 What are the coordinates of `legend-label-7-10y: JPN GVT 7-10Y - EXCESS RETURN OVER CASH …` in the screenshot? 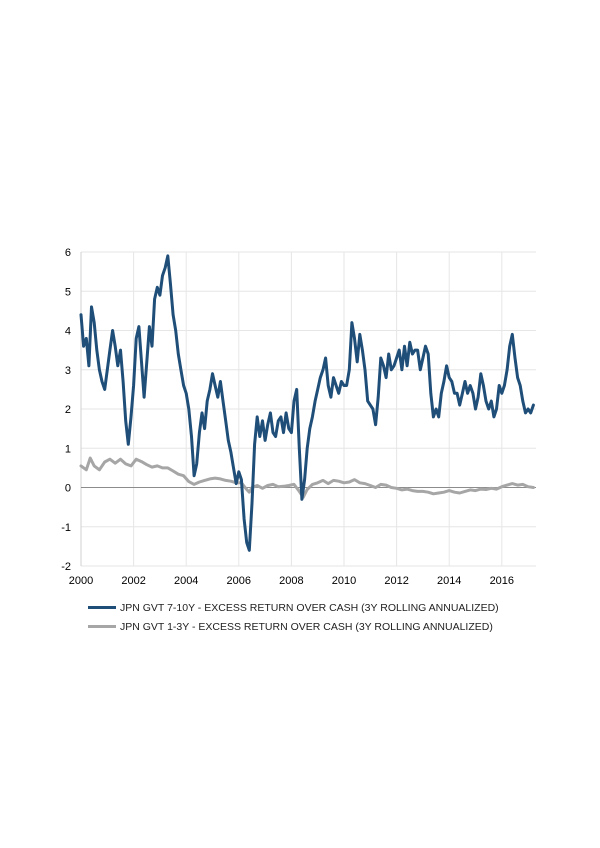 It's located at (309, 607).